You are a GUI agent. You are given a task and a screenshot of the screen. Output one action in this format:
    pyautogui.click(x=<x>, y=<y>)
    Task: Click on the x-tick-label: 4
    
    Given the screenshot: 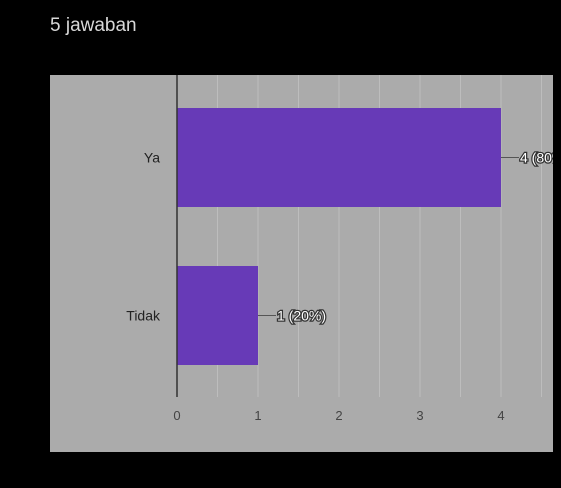 What is the action you would take?
    pyautogui.click(x=500, y=415)
    